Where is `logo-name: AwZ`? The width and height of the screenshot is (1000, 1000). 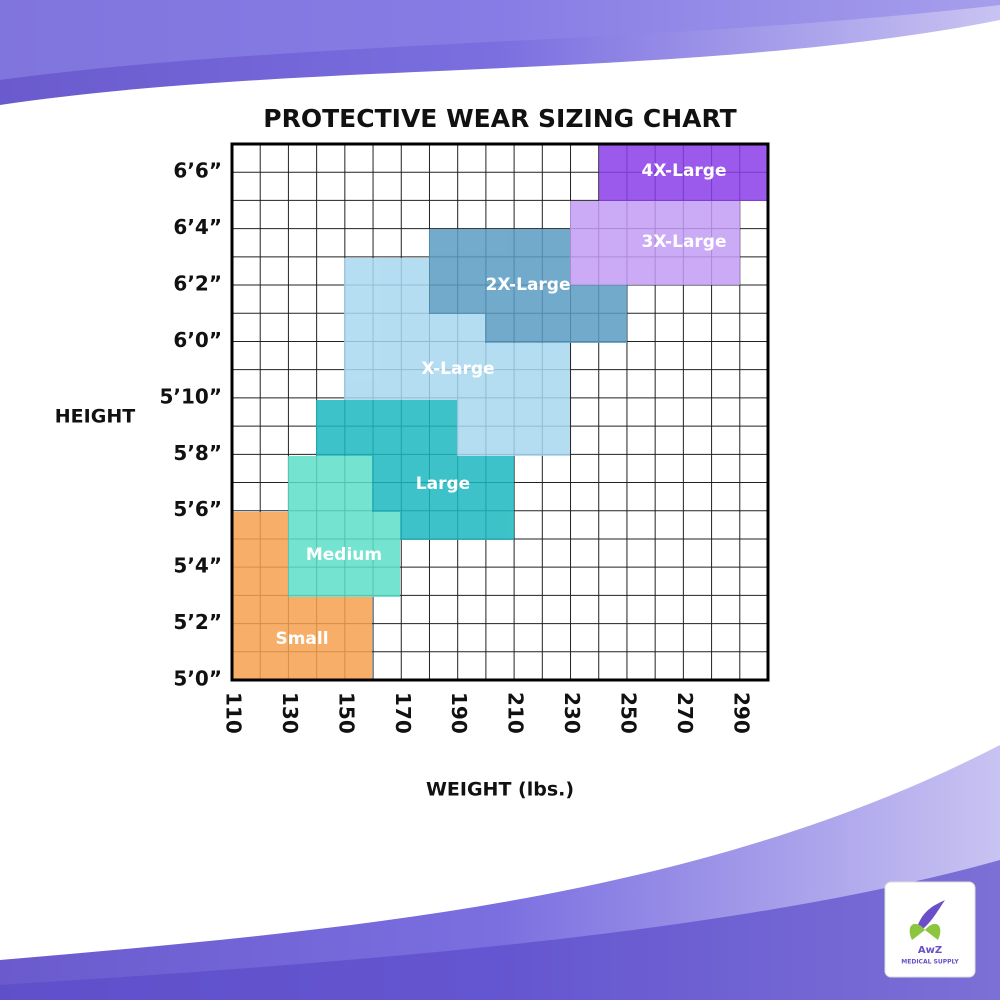
logo-name: AwZ is located at coordinates (930, 950).